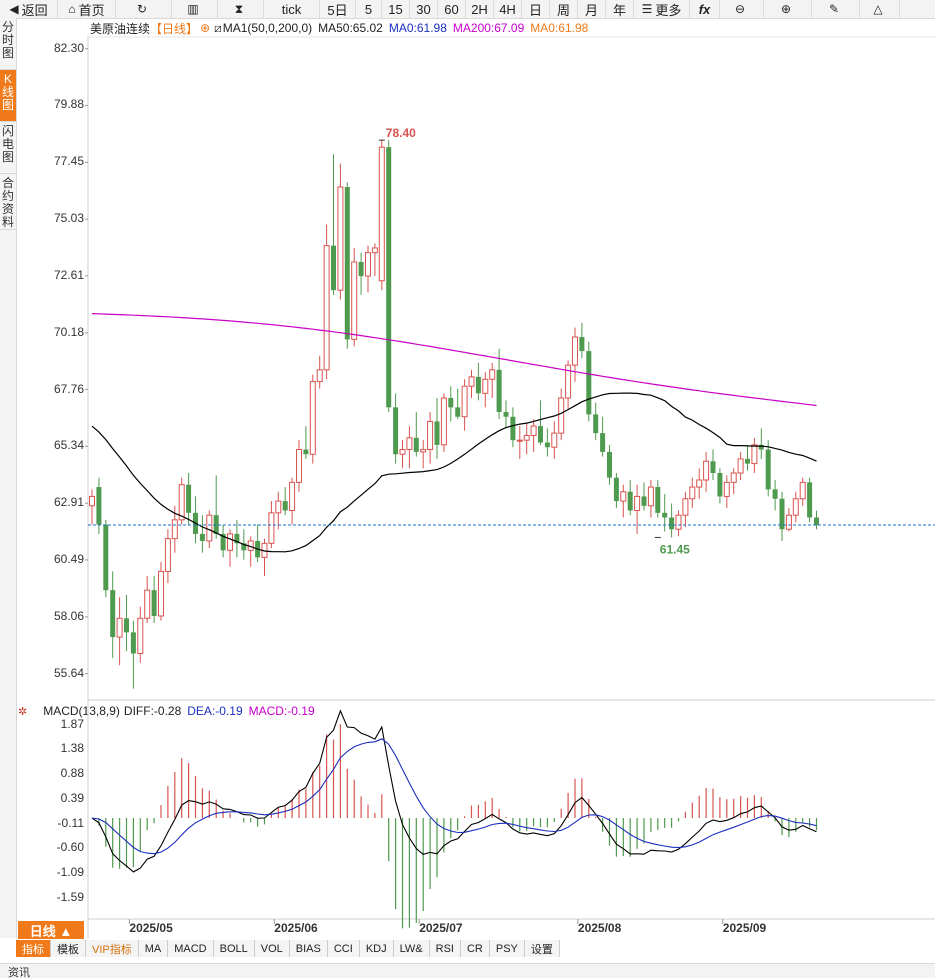 The image size is (935, 980). I want to click on indicator-tab-7: BIAS, so click(308, 948).